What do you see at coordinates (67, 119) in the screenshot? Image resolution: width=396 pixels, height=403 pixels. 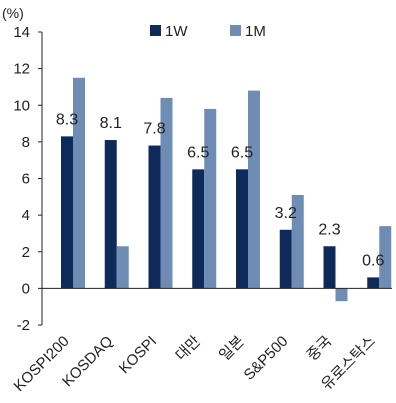 I see `data-label: 8.3` at bounding box center [67, 119].